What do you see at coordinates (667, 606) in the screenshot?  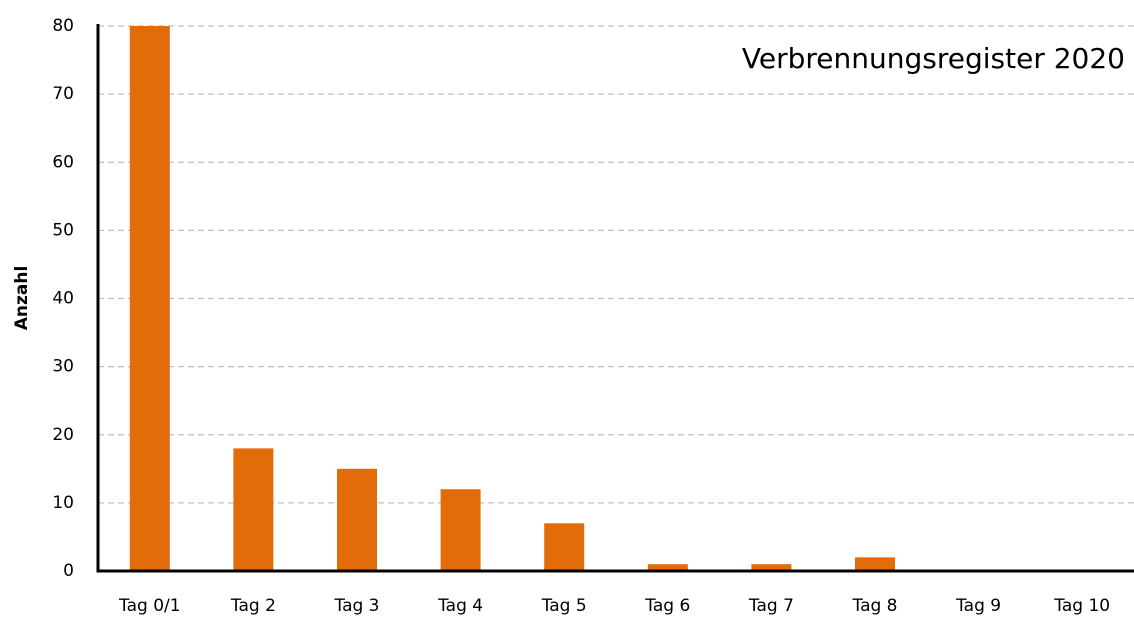 I see `x-tick-label: Tag 6` at bounding box center [667, 606].